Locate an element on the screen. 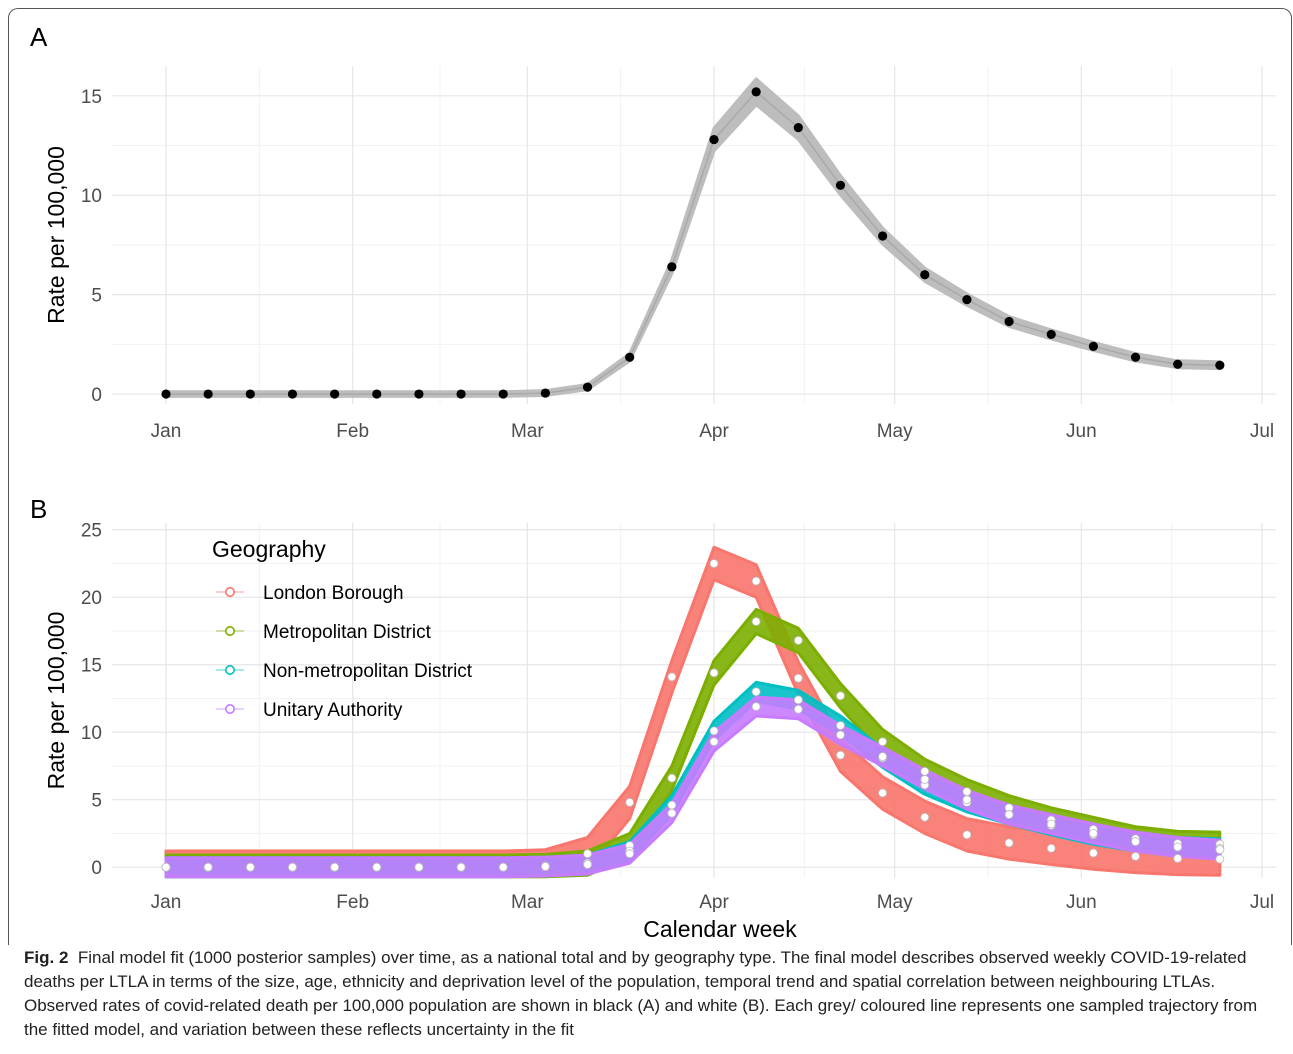 The height and width of the screenshot is (1054, 1293). y-tick-label: 25 is located at coordinates (91, 531).